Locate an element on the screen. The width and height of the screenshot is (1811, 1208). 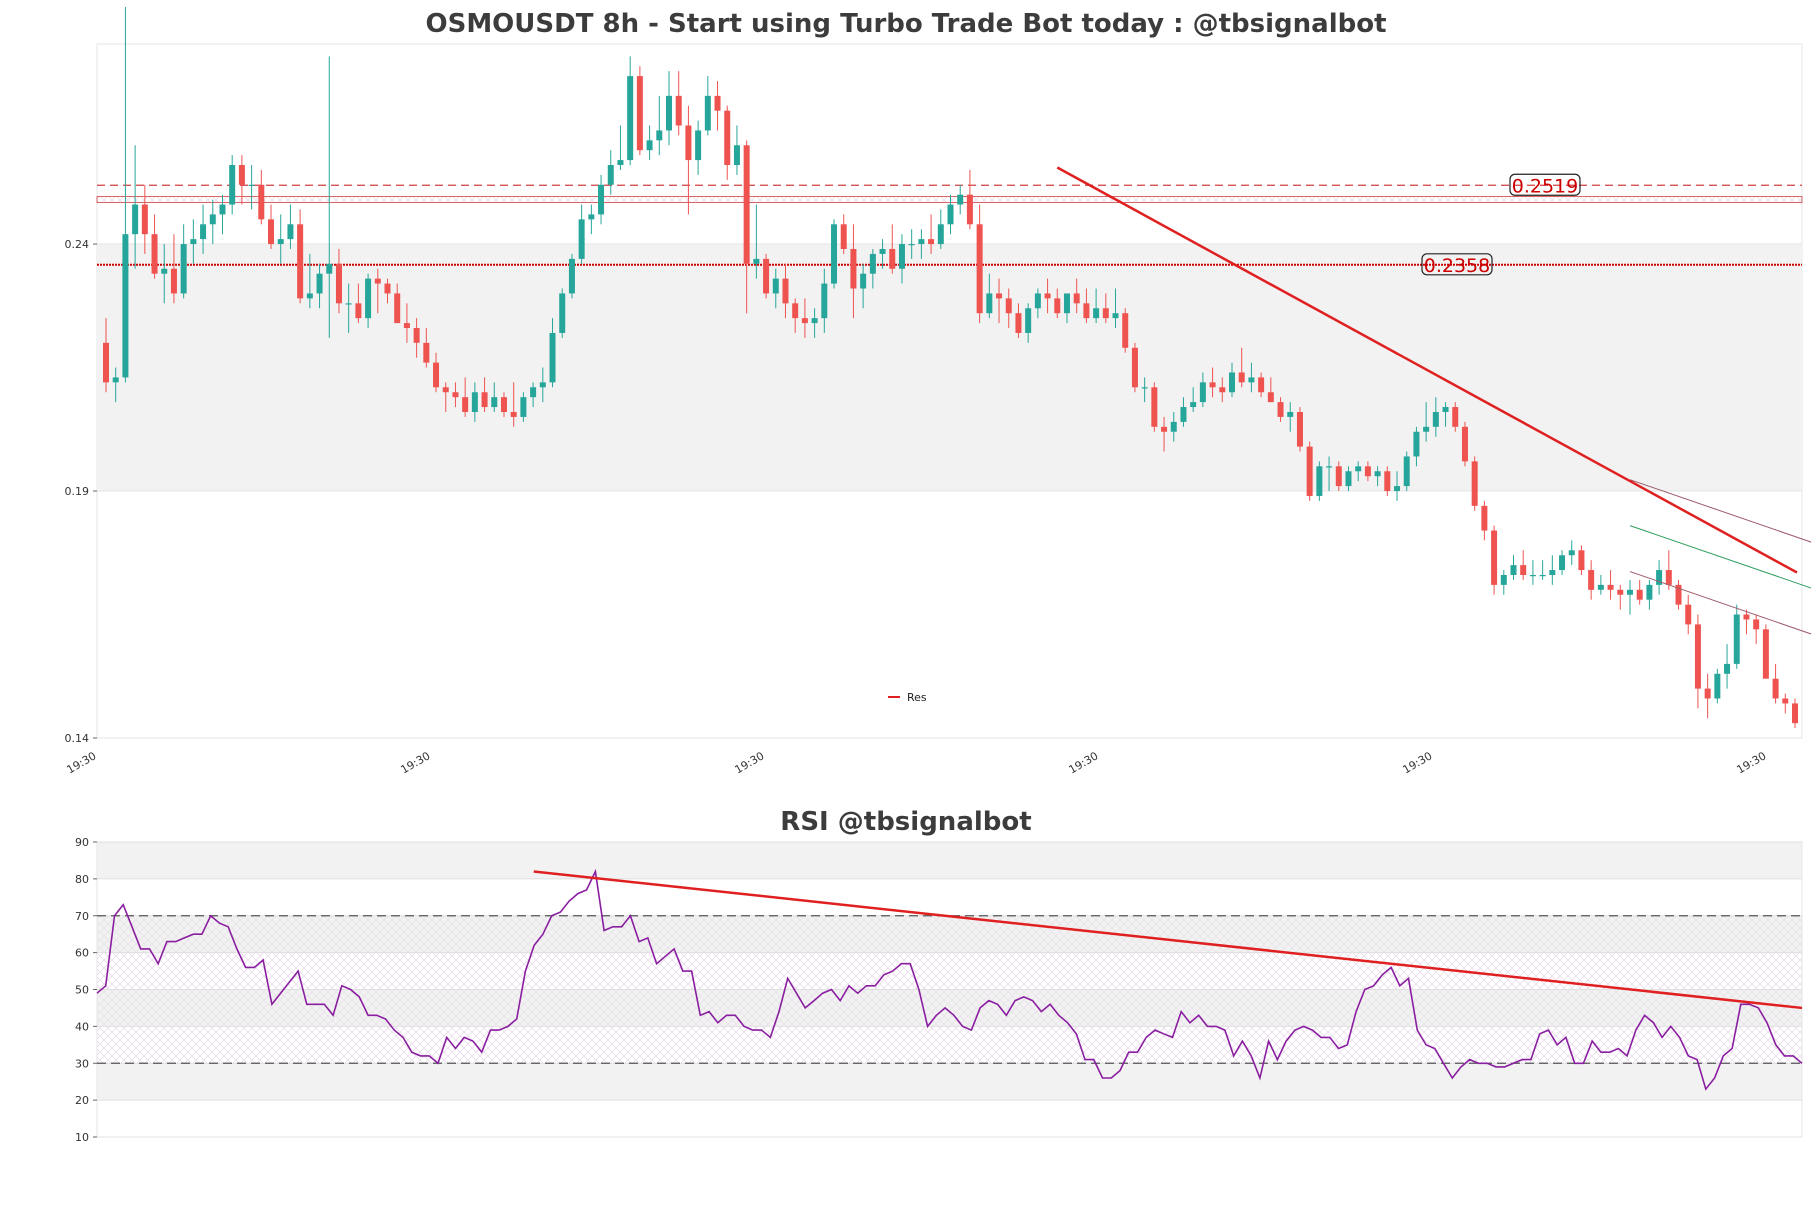
rsi-chart-title: RSI @tbsignalbot is located at coordinates (905, 822).